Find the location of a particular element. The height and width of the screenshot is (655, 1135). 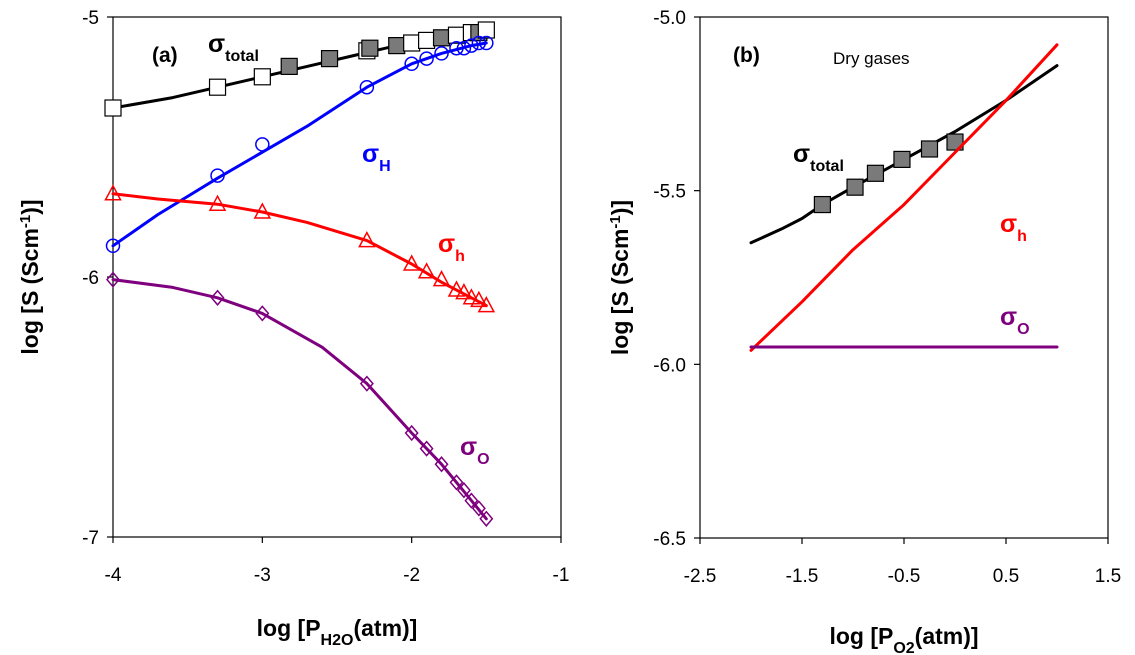

series-label: σh is located at coordinates (1013, 227).